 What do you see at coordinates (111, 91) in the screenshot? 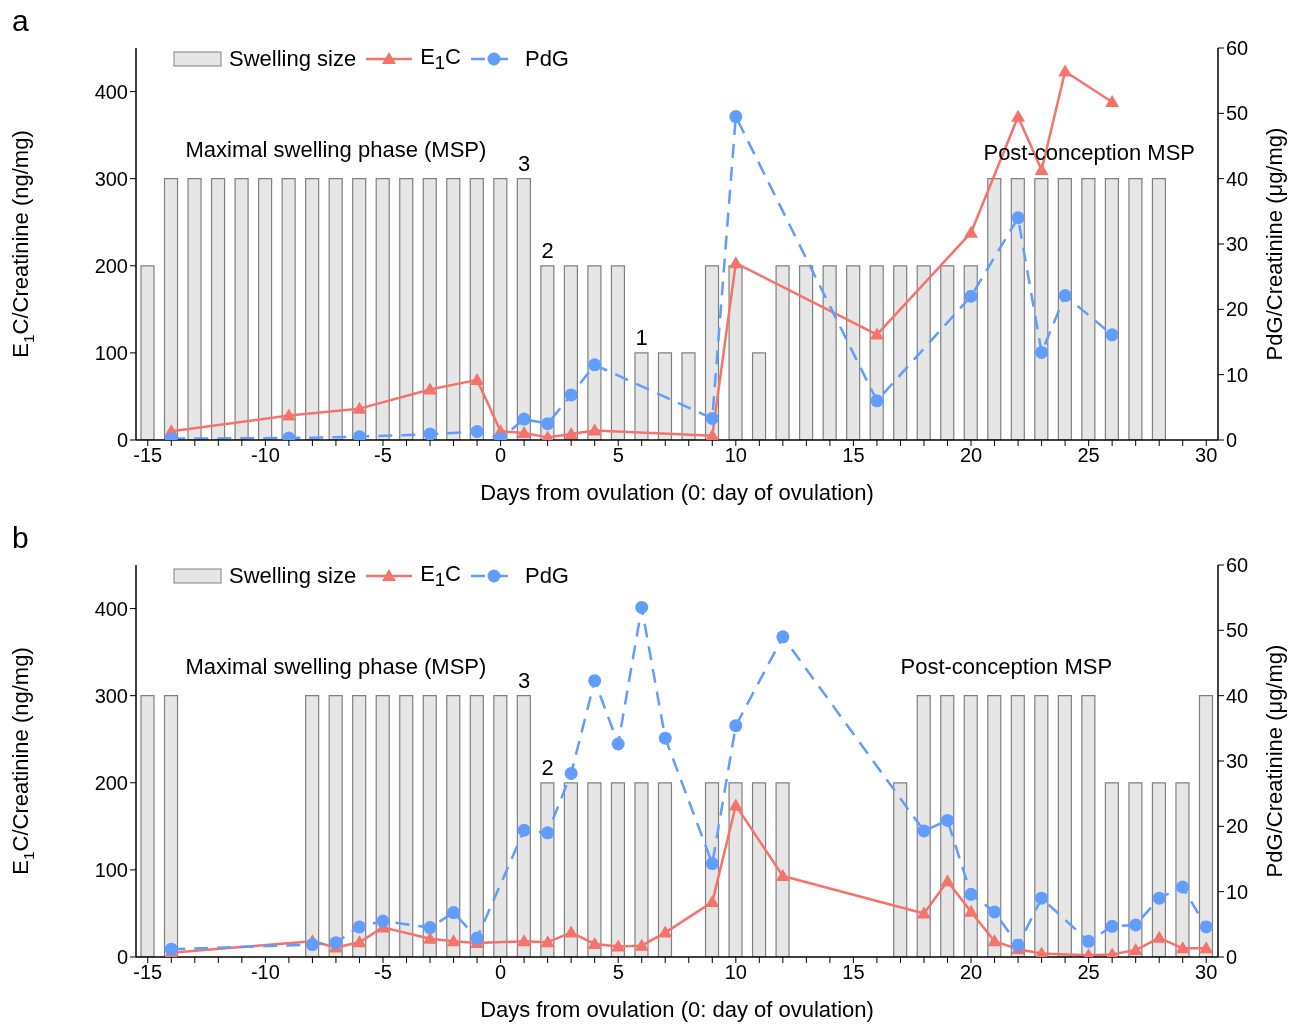
I see `y-tick-label: 400` at bounding box center [111, 91].